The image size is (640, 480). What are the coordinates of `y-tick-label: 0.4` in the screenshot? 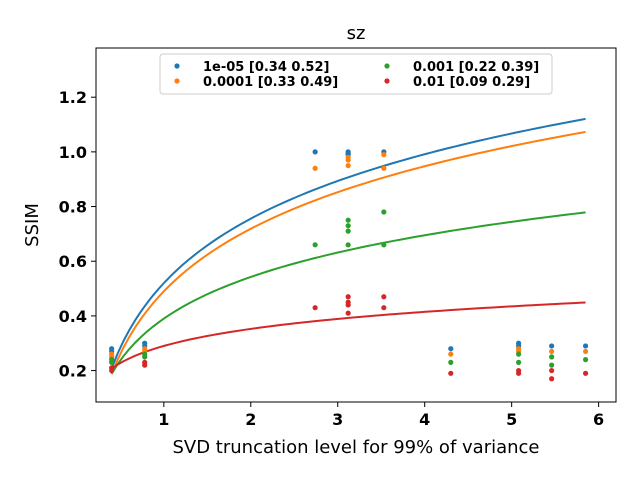 It's located at (73, 316).